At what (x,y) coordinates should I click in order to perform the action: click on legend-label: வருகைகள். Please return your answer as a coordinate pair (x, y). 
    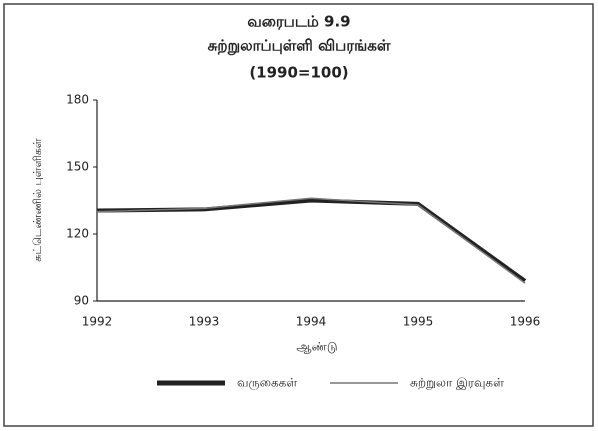
    Looking at the image, I should click on (267, 383).